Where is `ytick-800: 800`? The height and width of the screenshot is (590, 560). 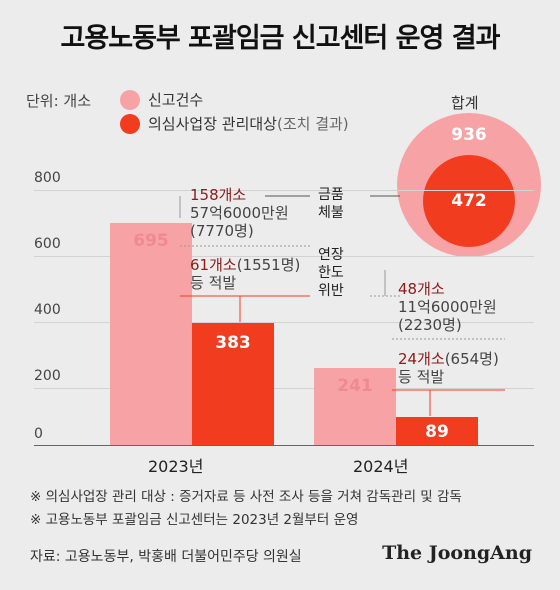 ytick-800: 800 is located at coordinates (47, 178).